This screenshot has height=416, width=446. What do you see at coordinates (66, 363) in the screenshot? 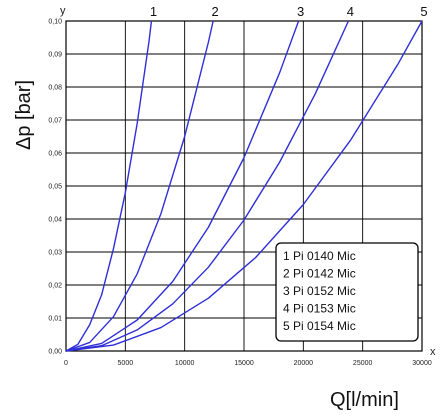
I see `x-tick-label: 0` at bounding box center [66, 363].